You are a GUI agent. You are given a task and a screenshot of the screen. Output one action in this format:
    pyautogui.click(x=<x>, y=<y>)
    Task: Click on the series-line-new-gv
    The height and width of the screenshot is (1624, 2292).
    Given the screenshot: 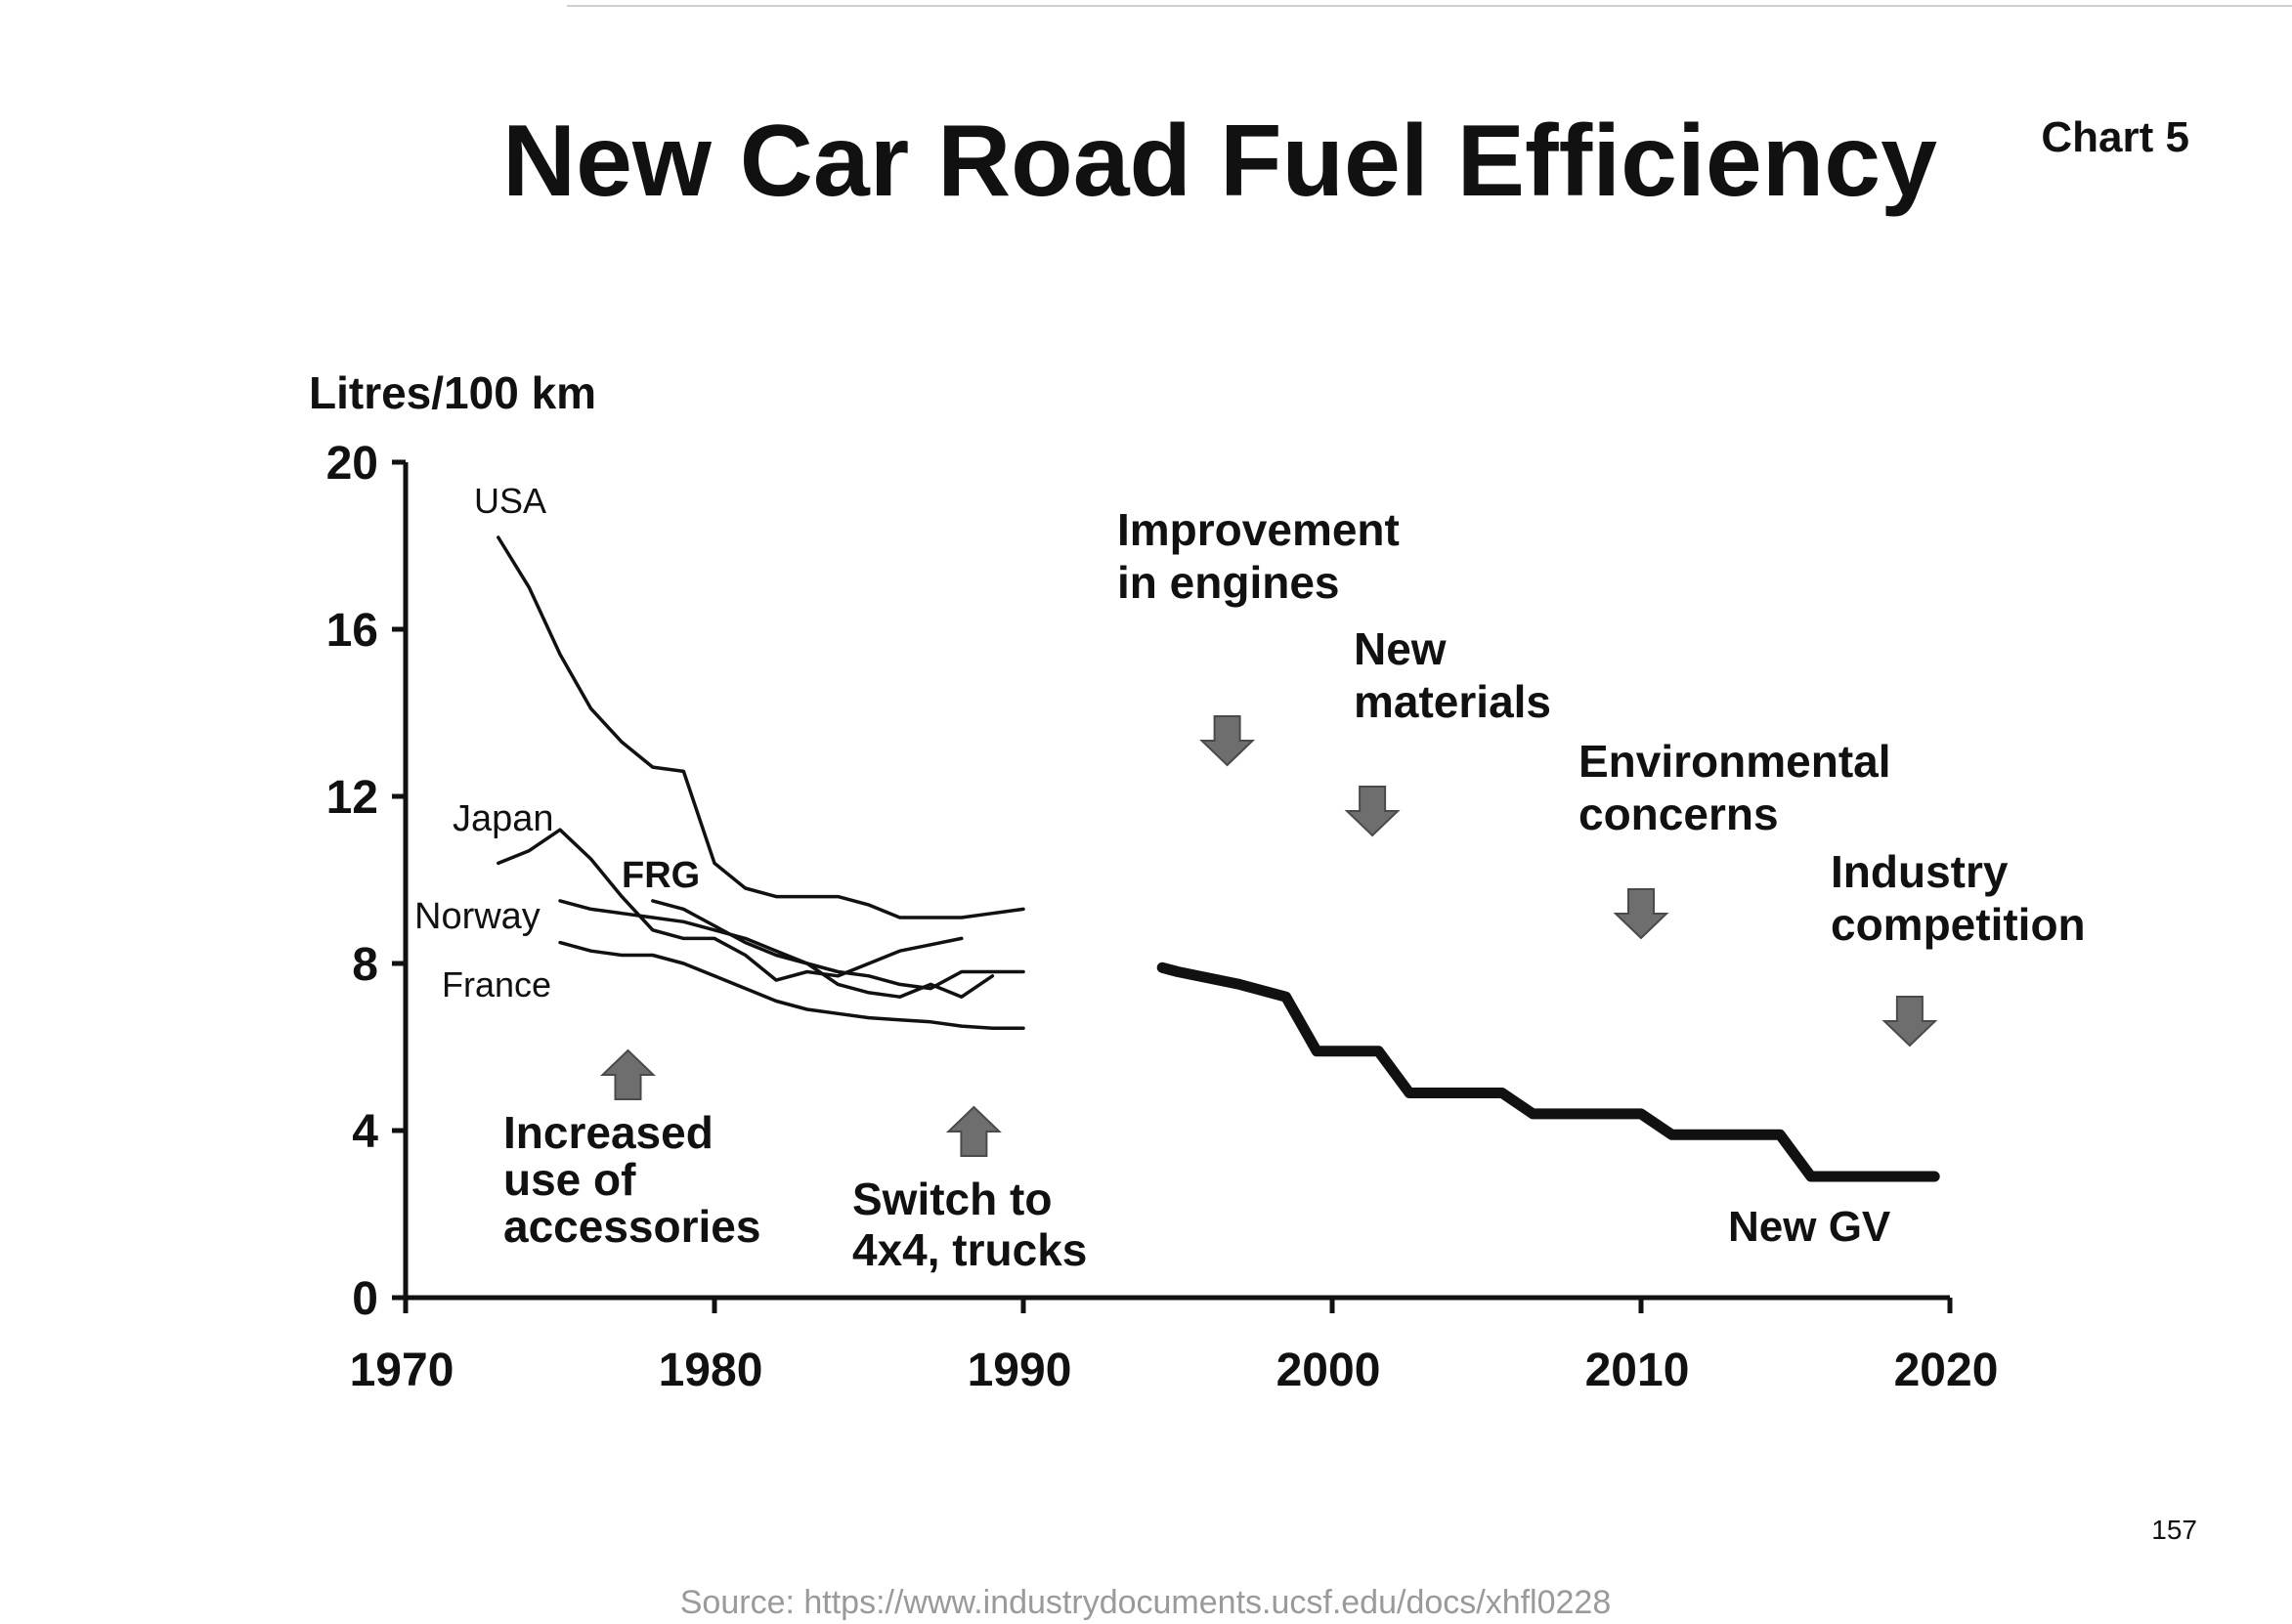 What is the action you would take?
    pyautogui.click(x=1548, y=1072)
    